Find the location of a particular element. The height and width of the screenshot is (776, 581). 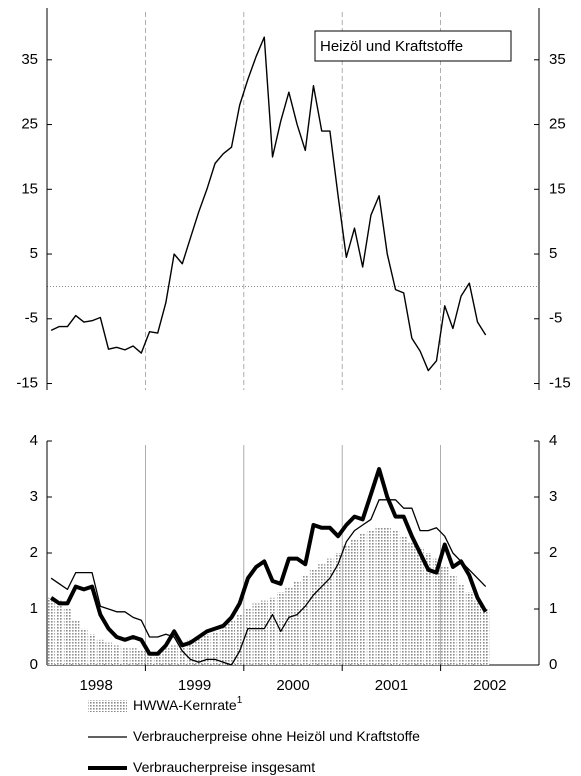

y-tick-label: 0 is located at coordinates (34, 664).